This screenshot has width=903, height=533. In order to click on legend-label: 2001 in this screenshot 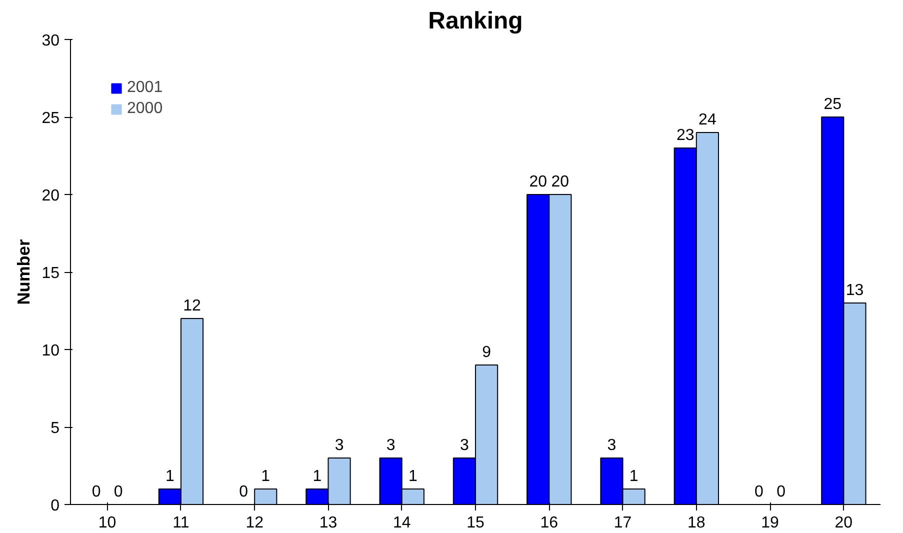, I will do `click(145, 88)`.